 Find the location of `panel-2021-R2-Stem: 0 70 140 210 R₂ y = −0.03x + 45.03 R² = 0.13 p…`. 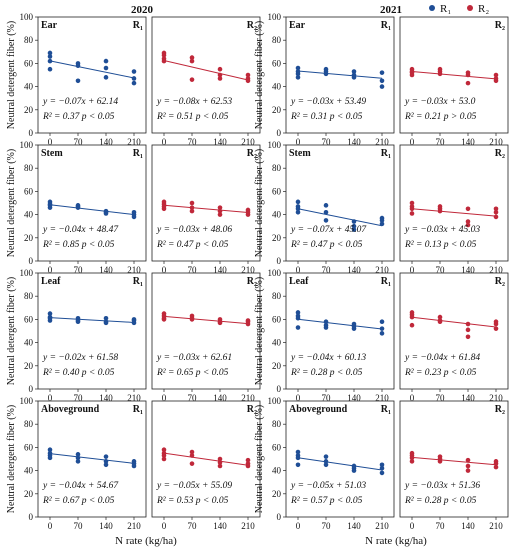

panel-2021-R2-Stem: 0 70 140 210 R₂ y = −0.03x + 45.03 R² = 0.13 p… is located at coordinates (454, 209).